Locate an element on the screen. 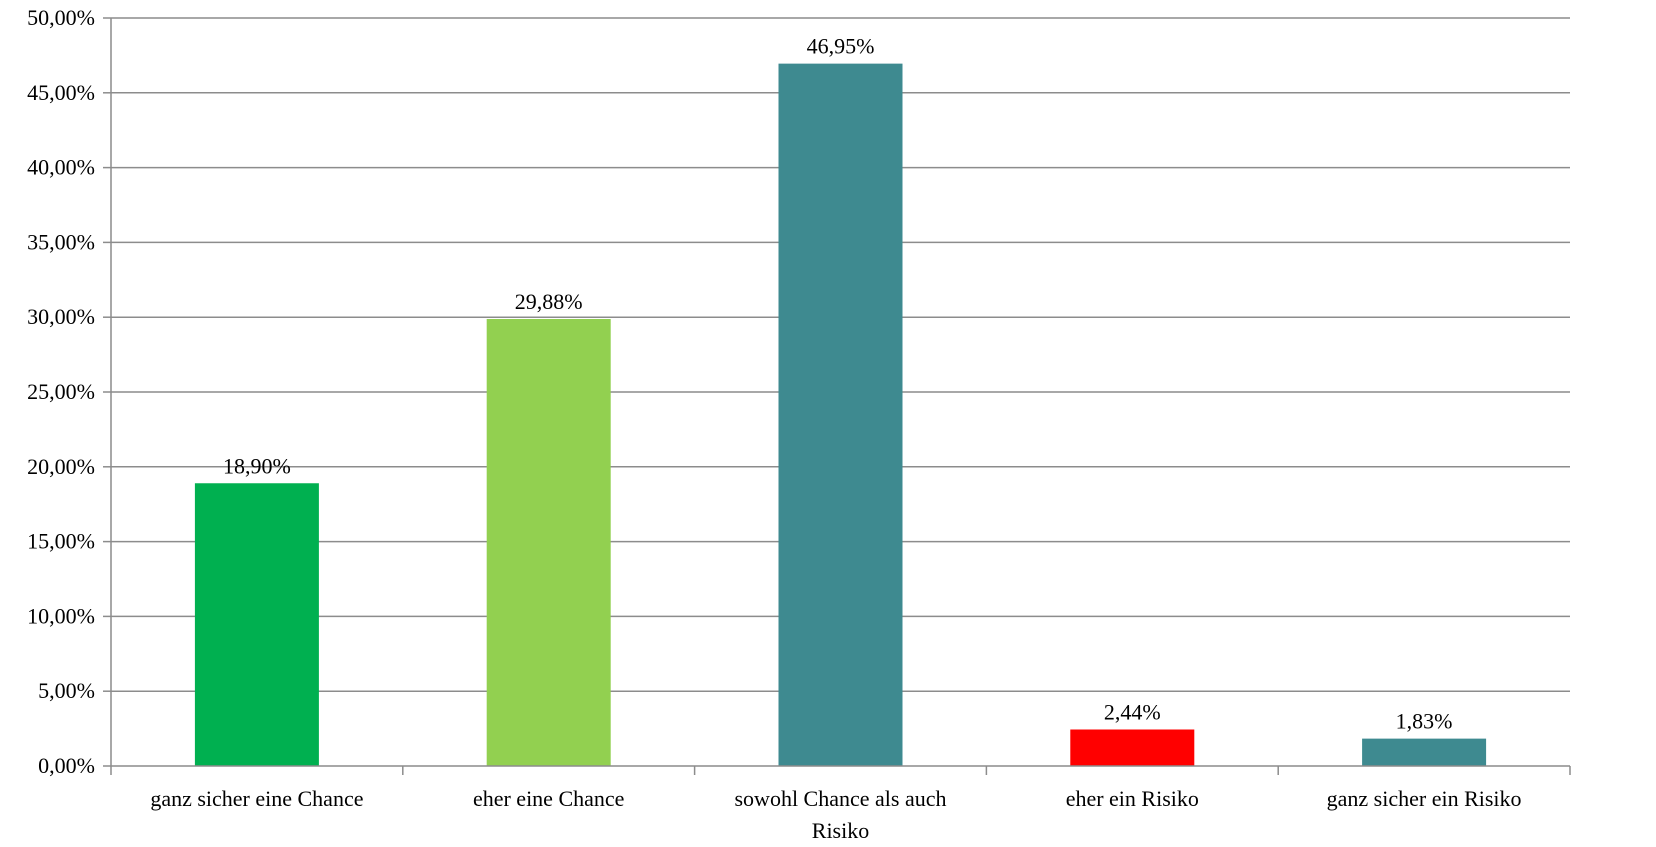 The image size is (1656, 847). y-tick-label: 45,00% is located at coordinates (61, 92).